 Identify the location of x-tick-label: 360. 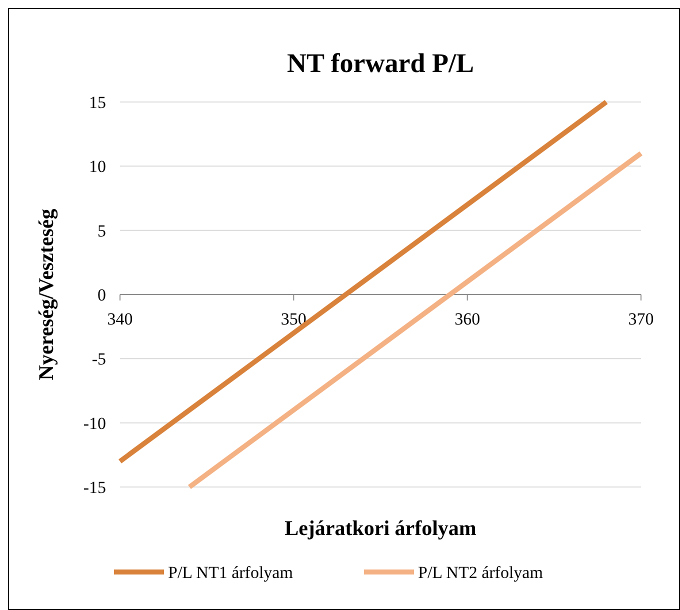
(467, 319).